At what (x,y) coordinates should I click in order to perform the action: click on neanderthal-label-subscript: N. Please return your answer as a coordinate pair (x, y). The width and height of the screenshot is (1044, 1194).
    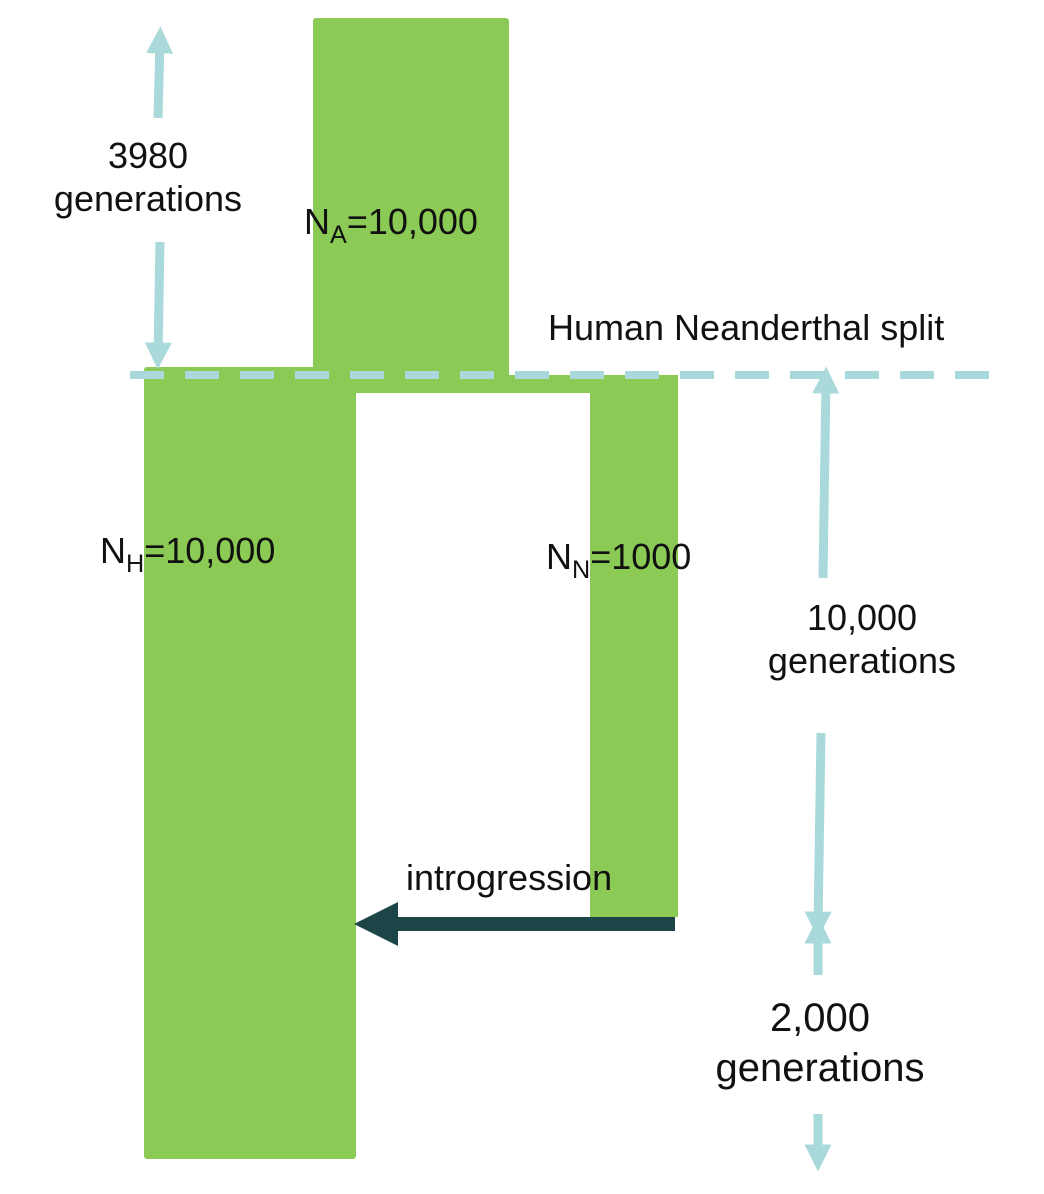
    Looking at the image, I should click on (581, 569).